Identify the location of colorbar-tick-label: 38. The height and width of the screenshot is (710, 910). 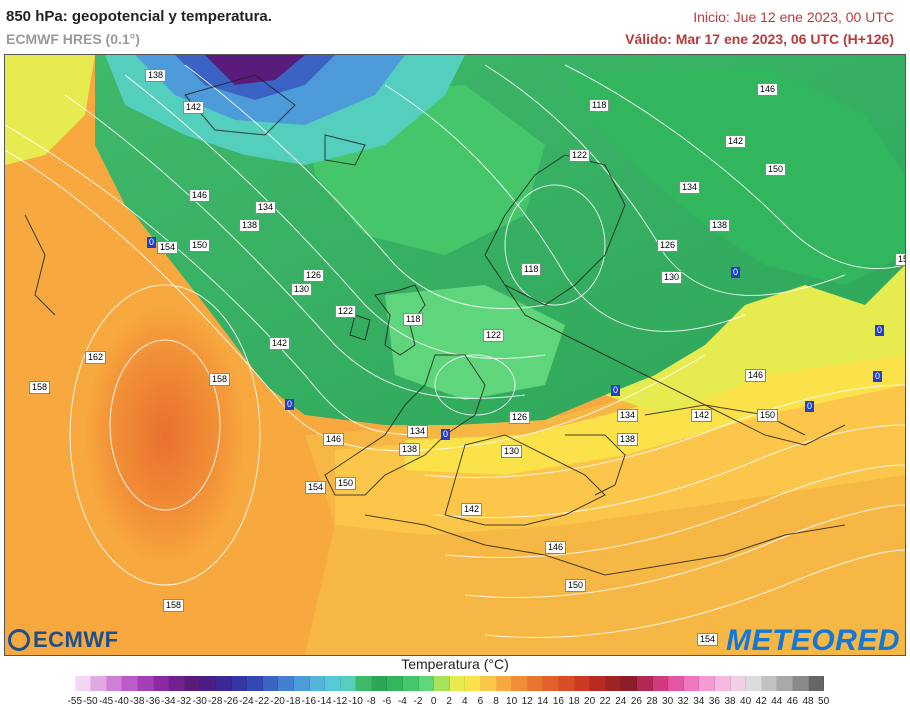
(730, 701).